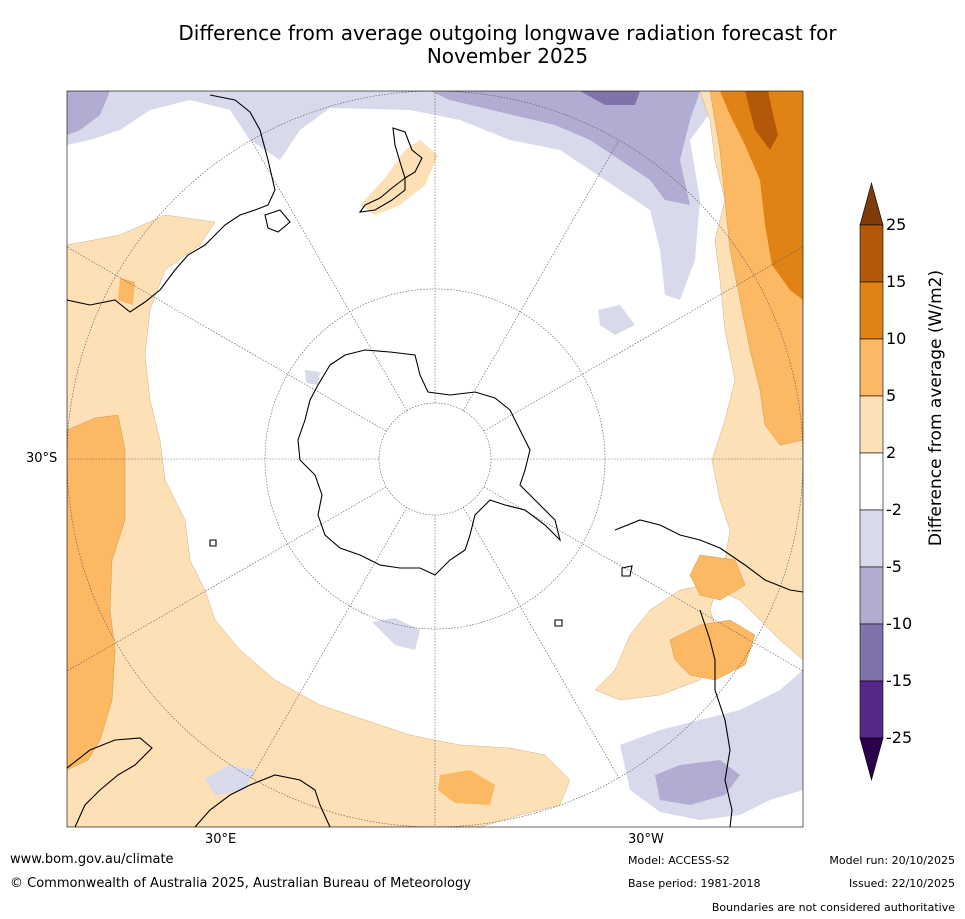 The width and height of the screenshot is (965, 919). Describe the element at coordinates (88, 113) in the screenshot. I see `anomaly-region-neg5-10-nw` at that location.